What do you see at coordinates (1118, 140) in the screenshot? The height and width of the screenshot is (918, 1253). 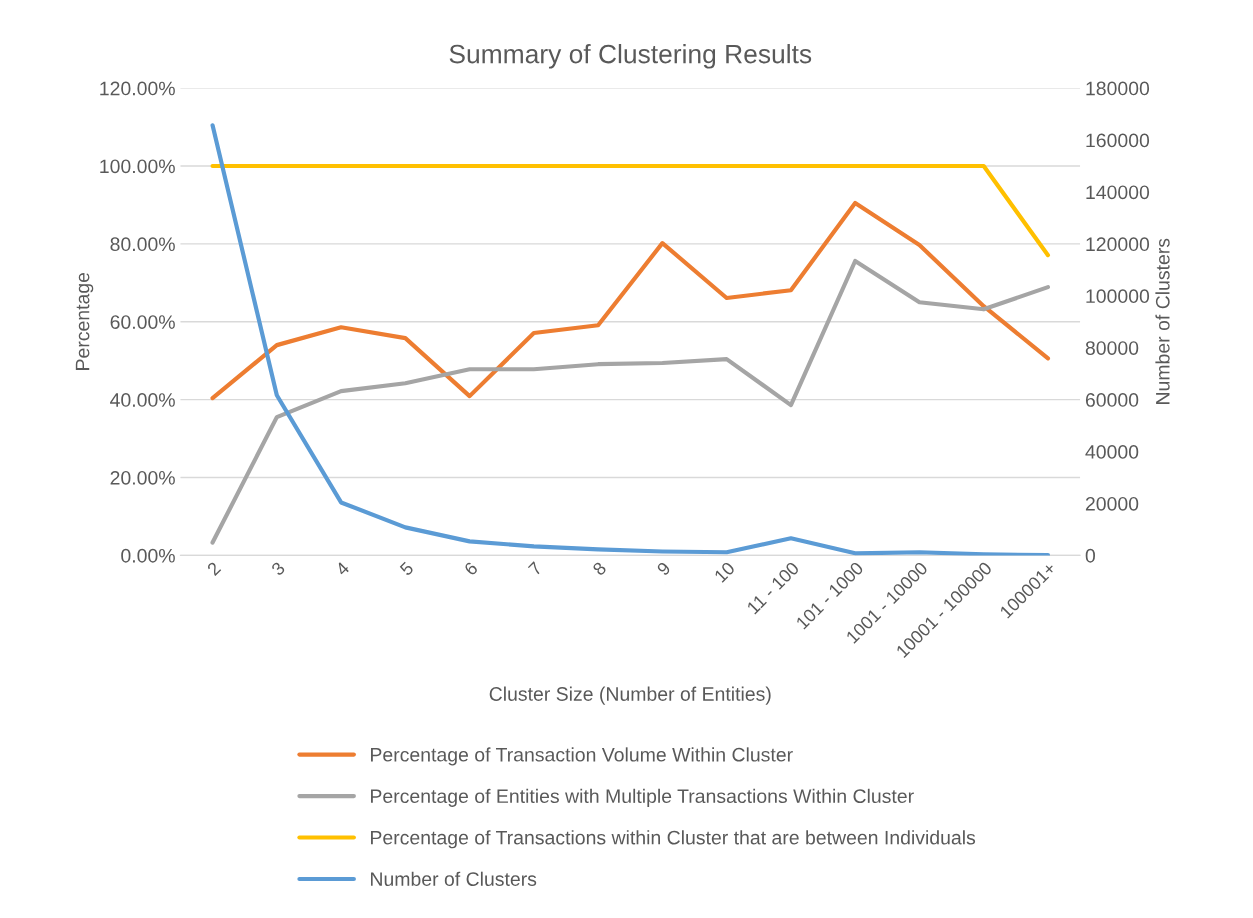 I see `y2-tick-label: 160000` at bounding box center [1118, 140].